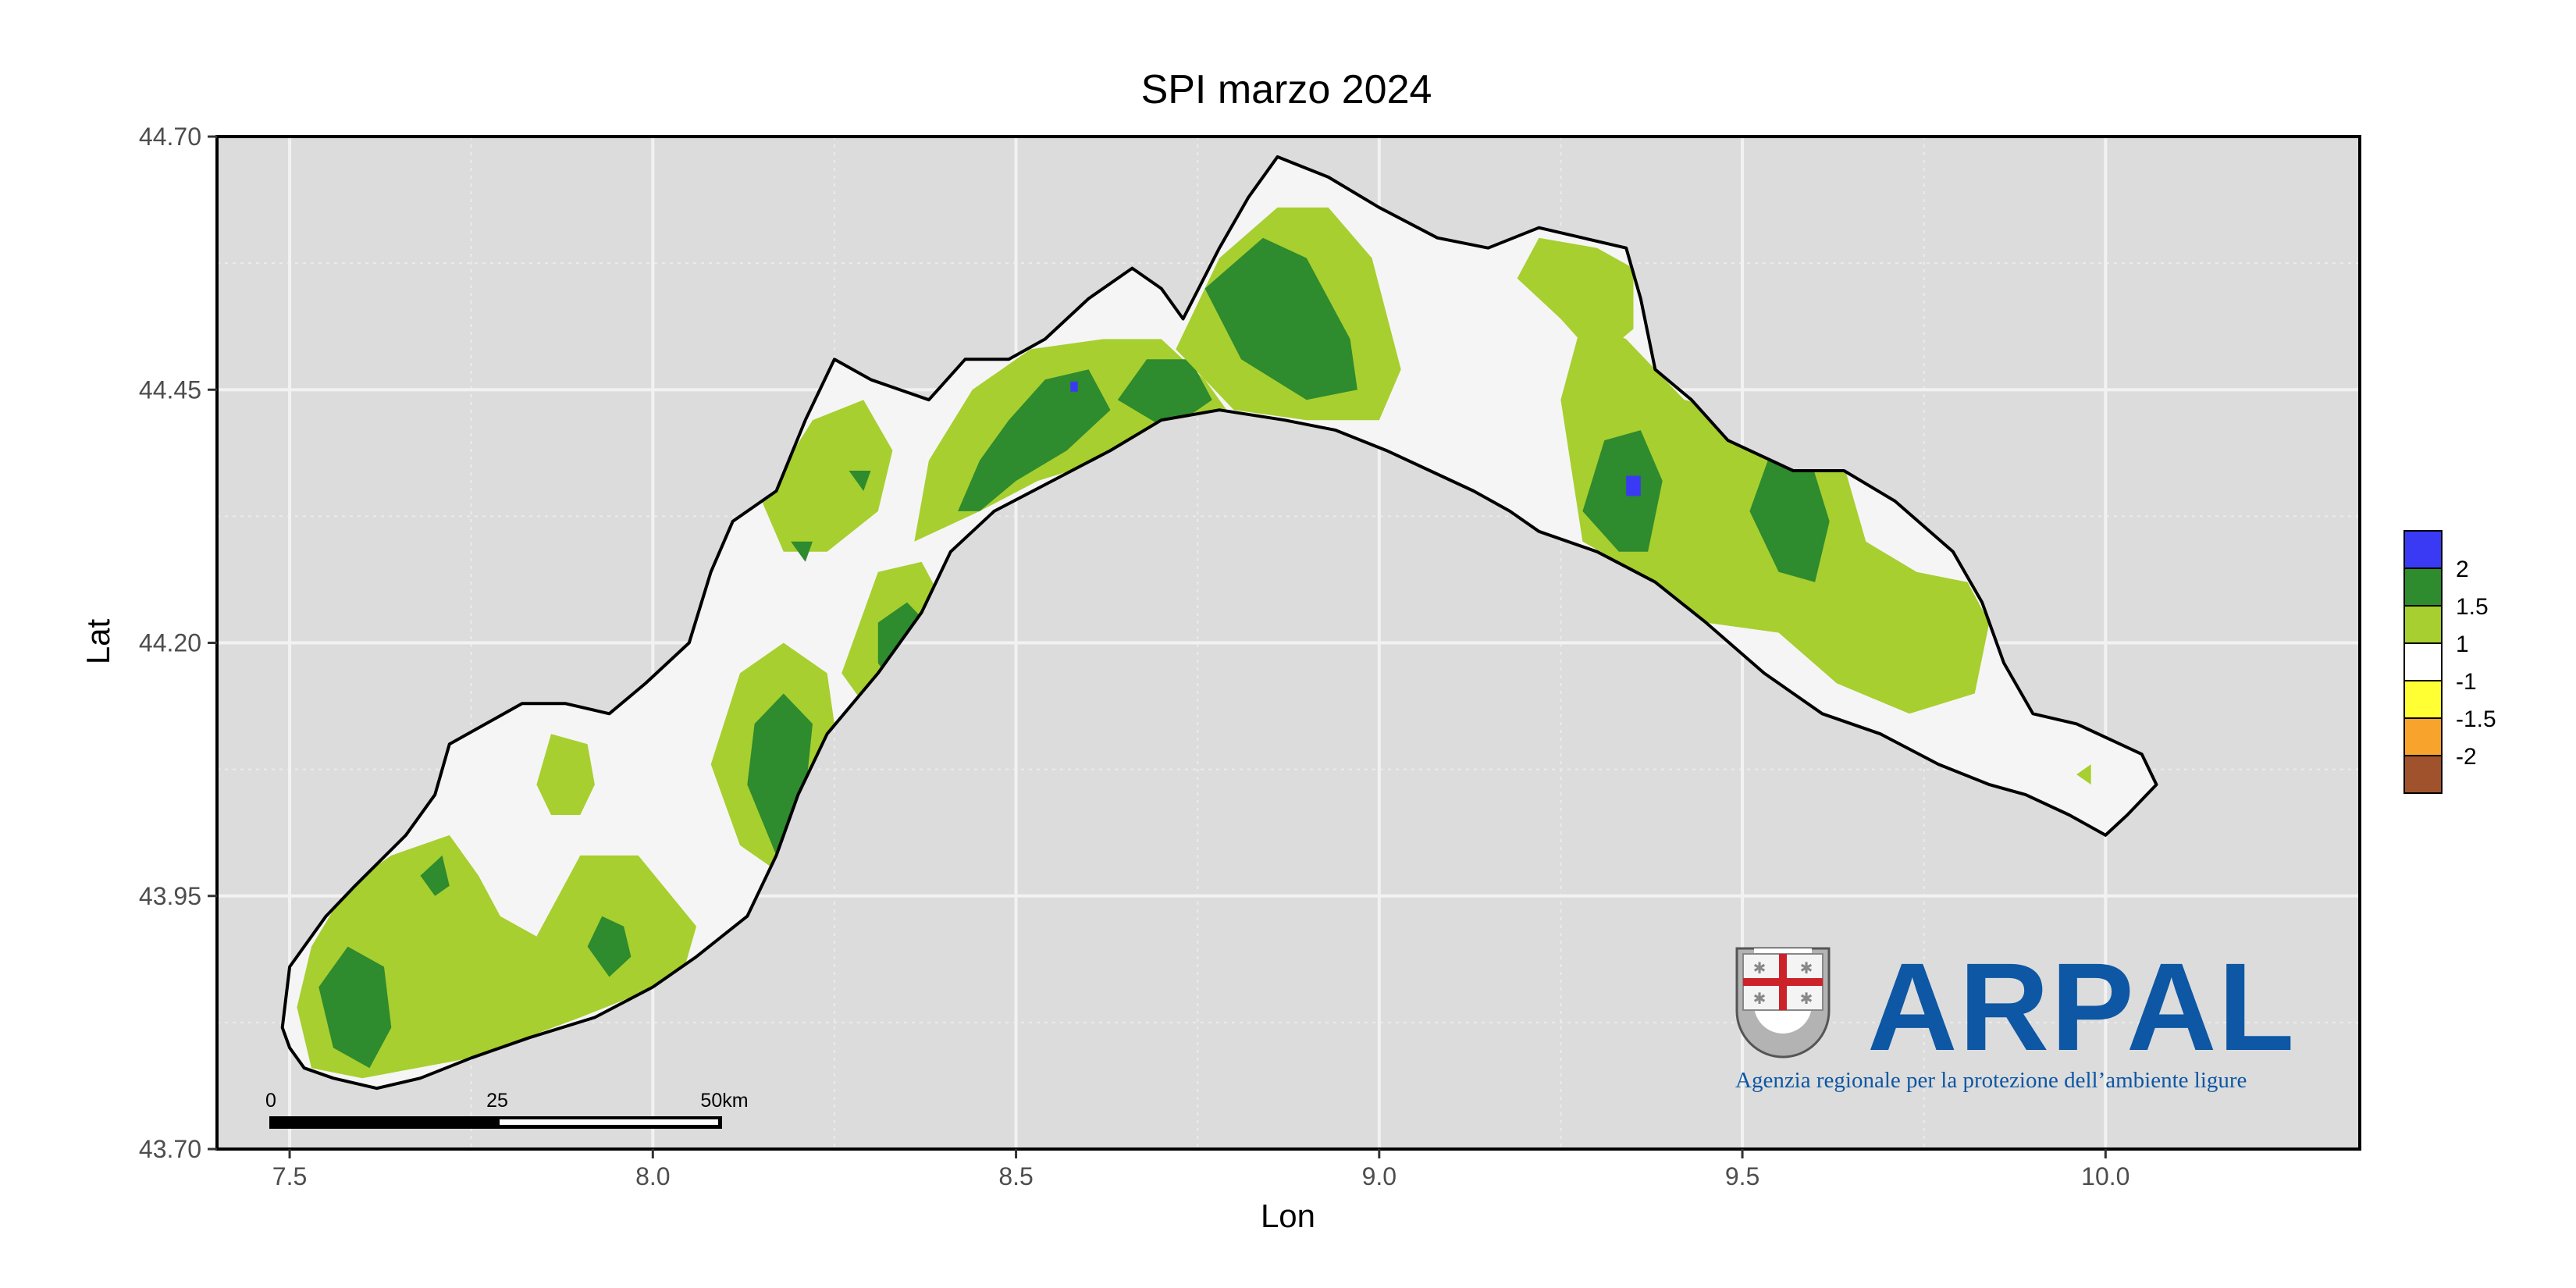 This screenshot has height=1288, width=2576. Describe the element at coordinates (170, 643) in the screenshot. I see `y-tick-label: 44.20` at that location.